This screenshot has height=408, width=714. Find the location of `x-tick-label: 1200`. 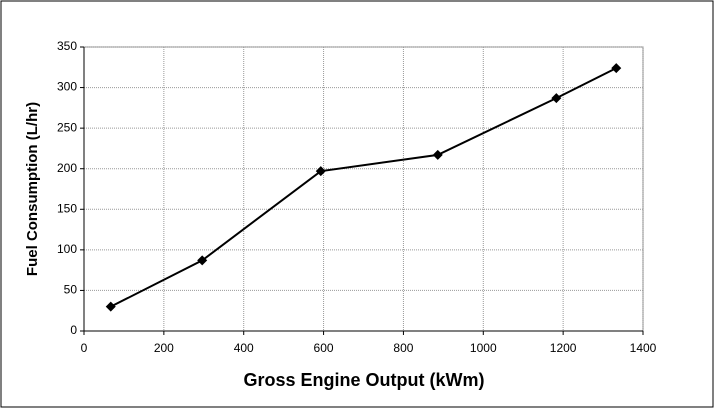

x-tick-label: 1200 is located at coordinates (563, 348).